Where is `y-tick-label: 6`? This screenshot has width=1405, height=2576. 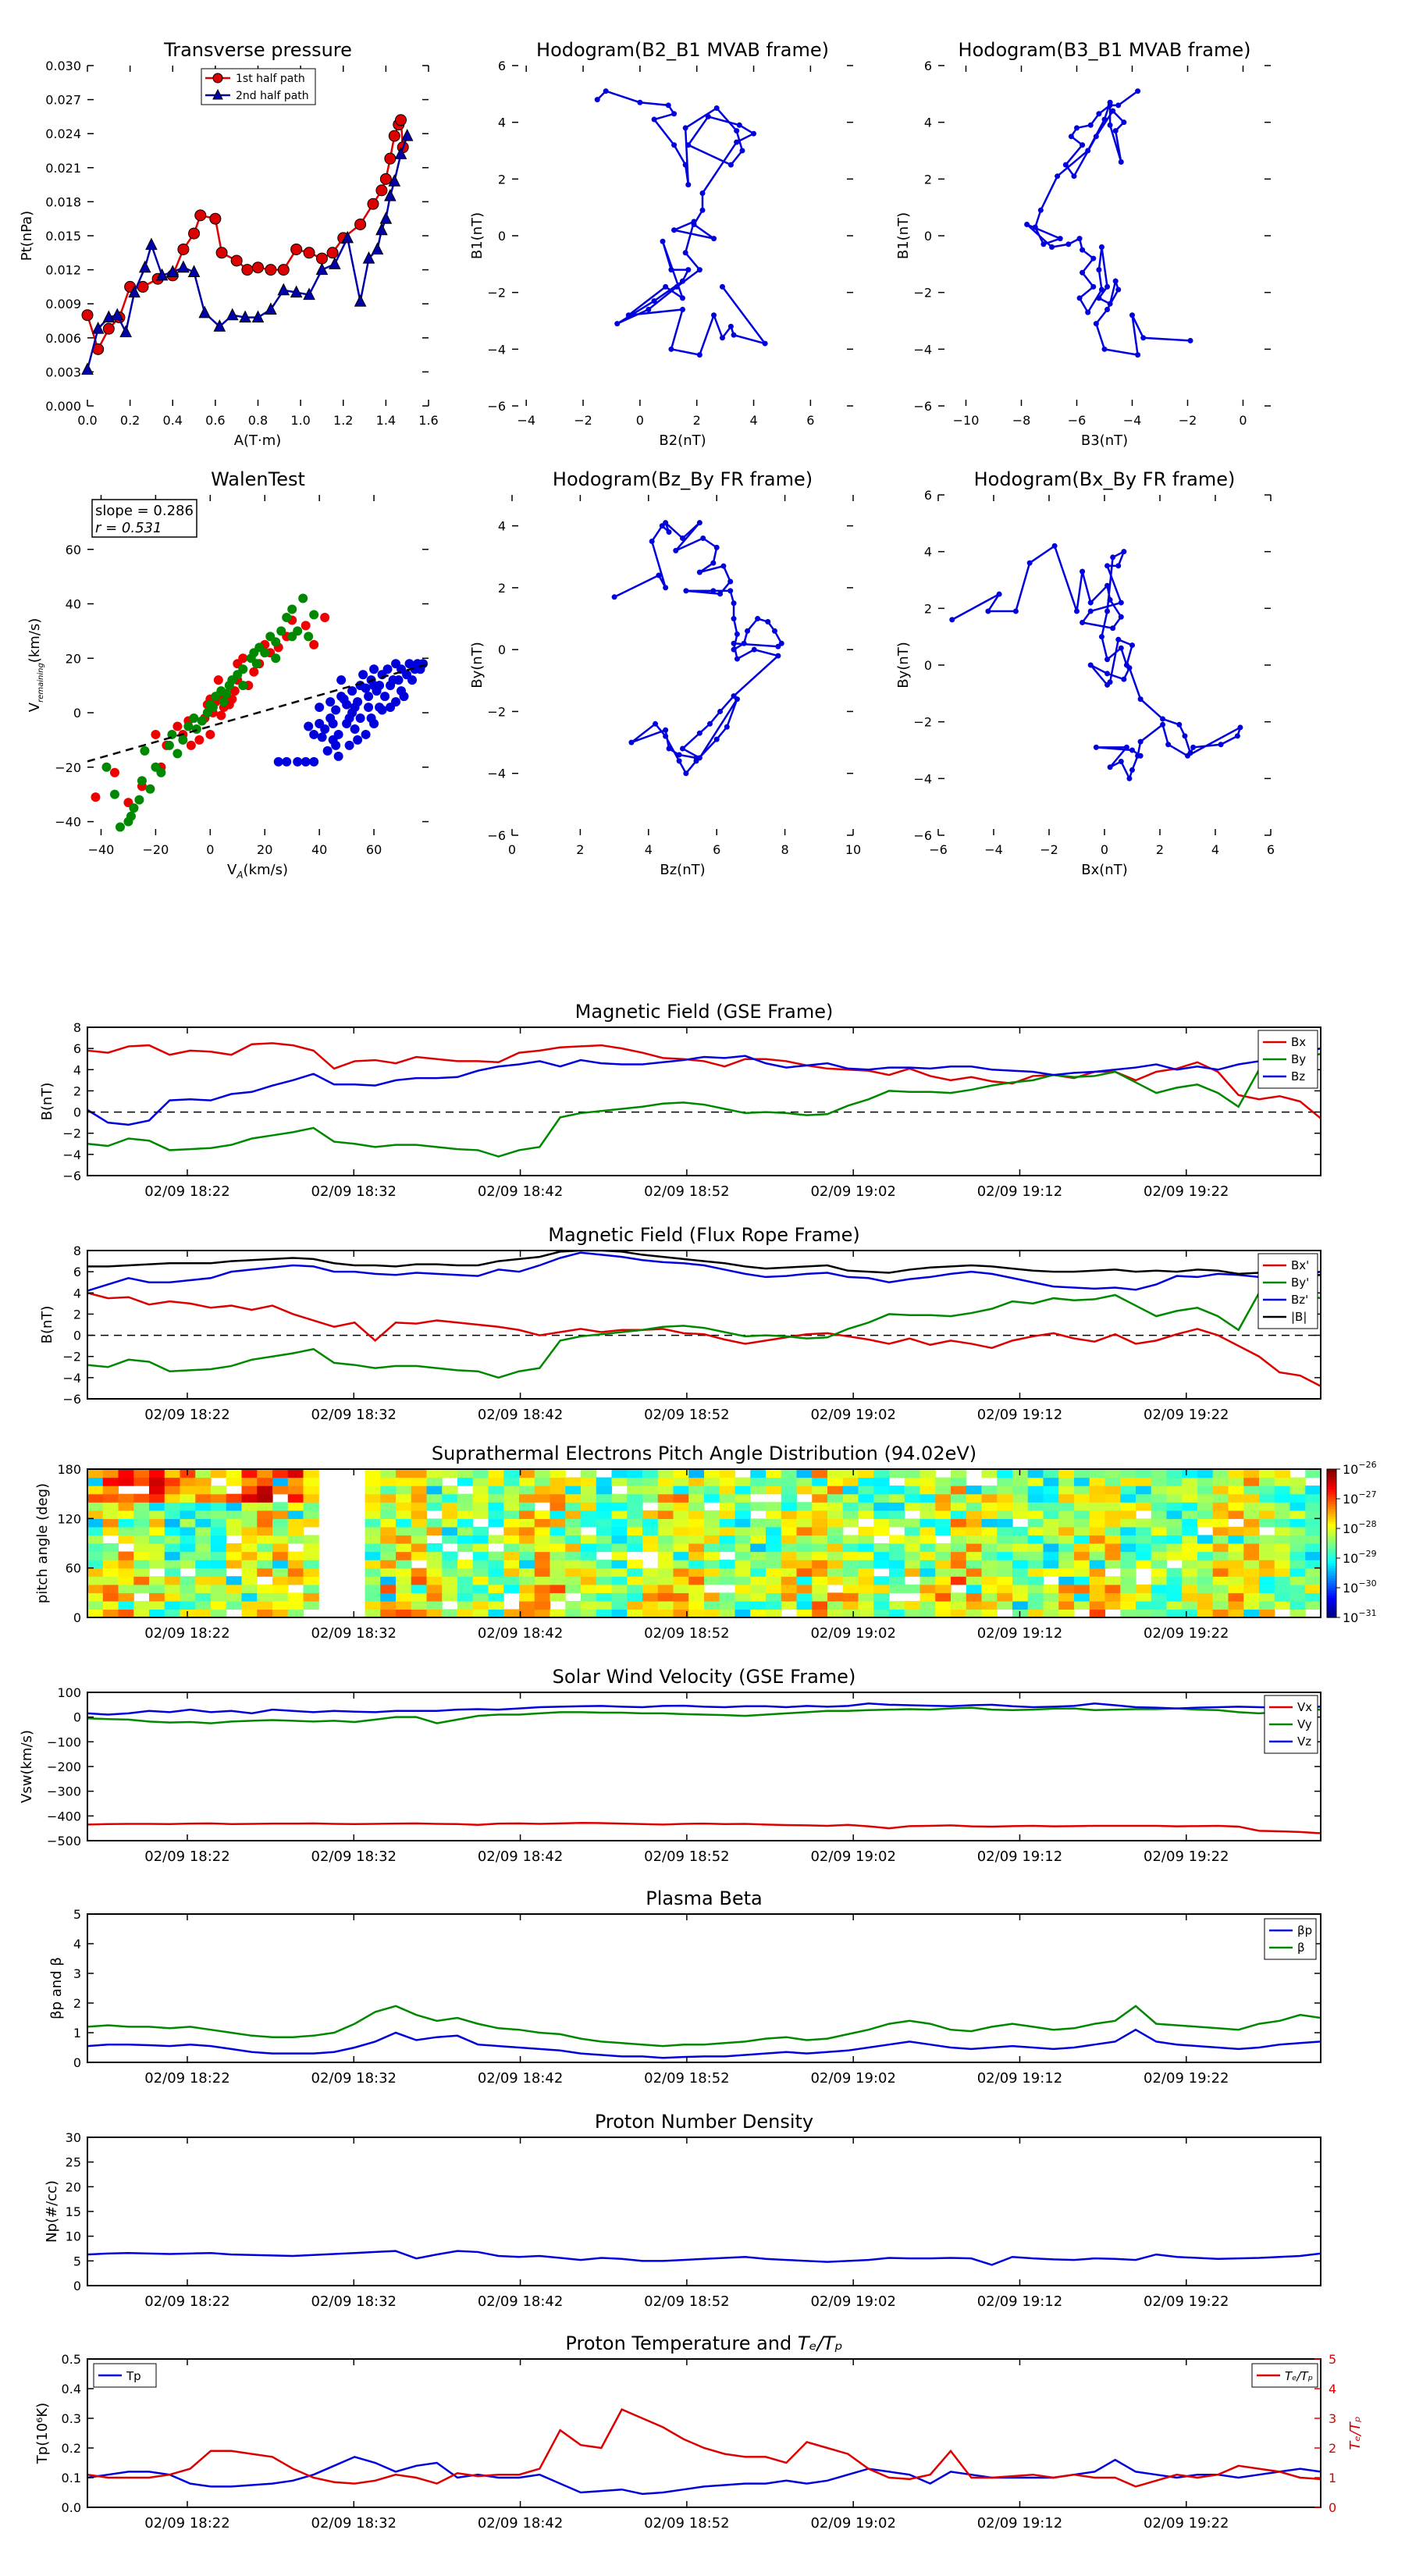 y-tick-label: 6 is located at coordinates (77, 1048).